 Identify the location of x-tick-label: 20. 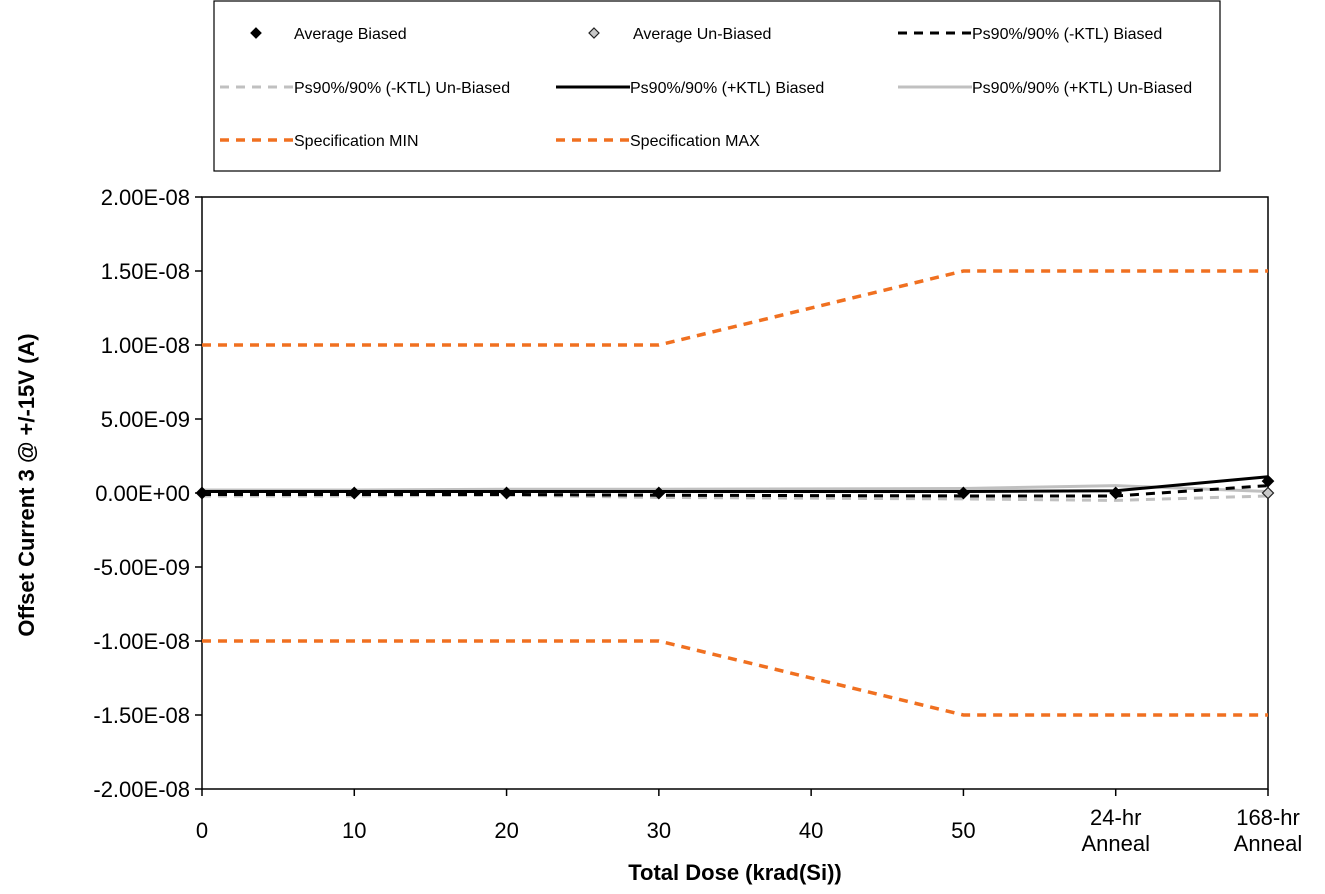
(506, 830).